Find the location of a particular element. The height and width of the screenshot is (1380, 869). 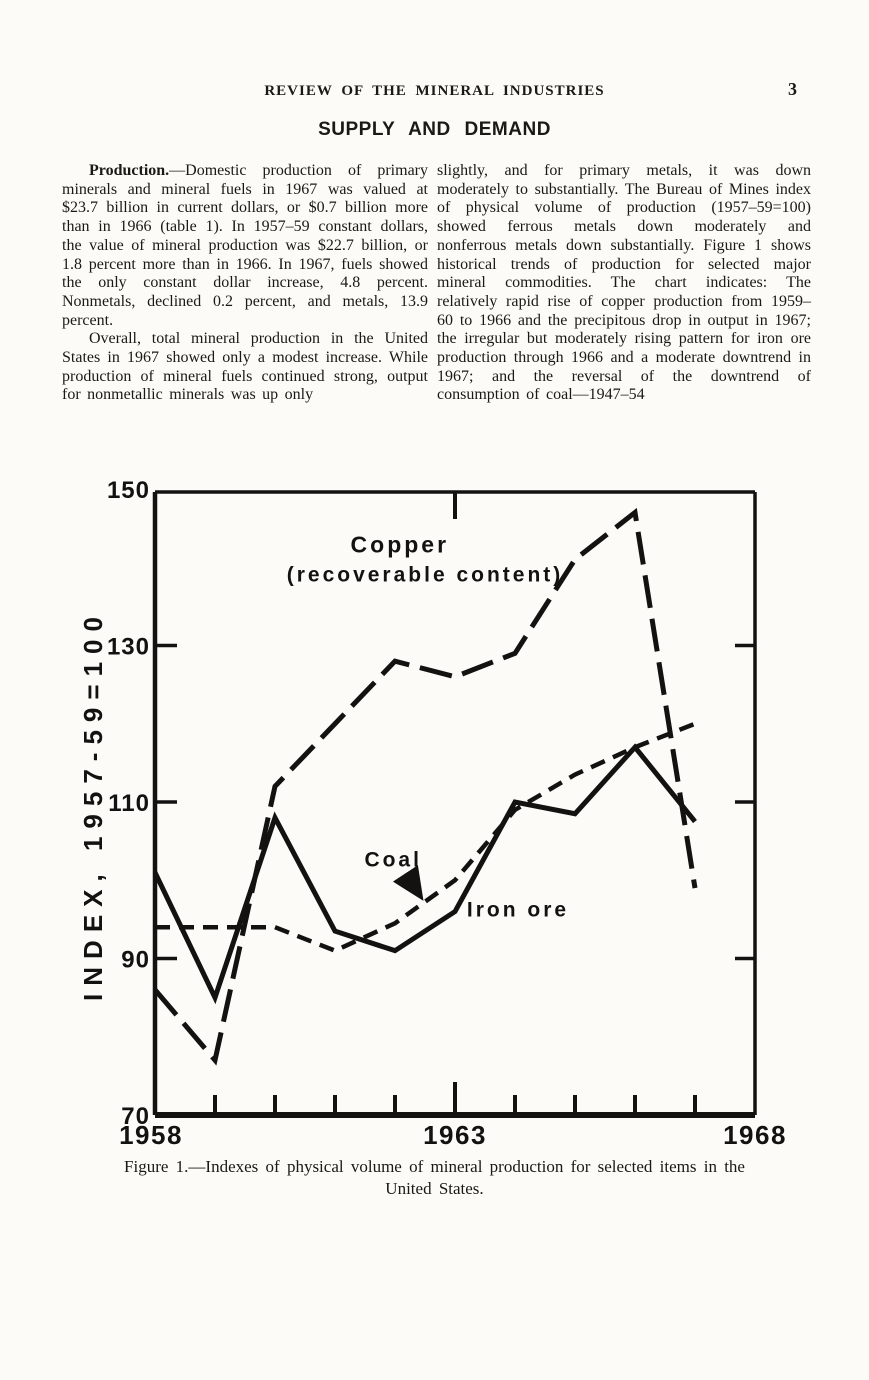

coal-label-arrow is located at coordinates (408, 883).